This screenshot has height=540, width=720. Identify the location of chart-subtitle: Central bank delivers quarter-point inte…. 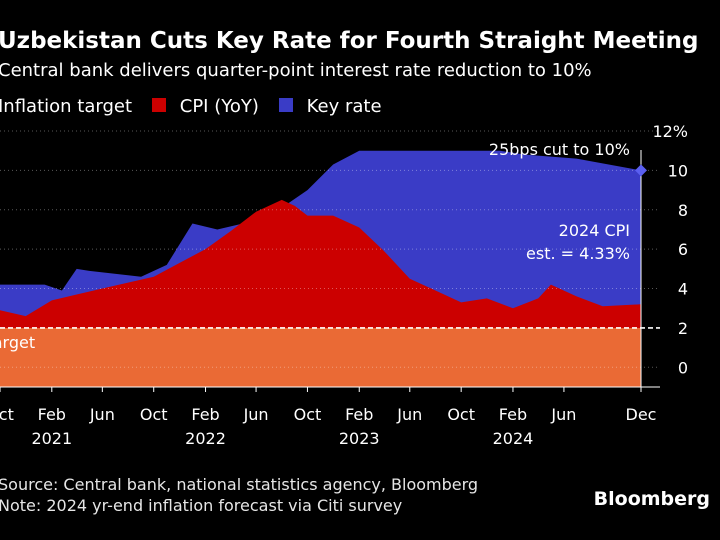
(296, 70).